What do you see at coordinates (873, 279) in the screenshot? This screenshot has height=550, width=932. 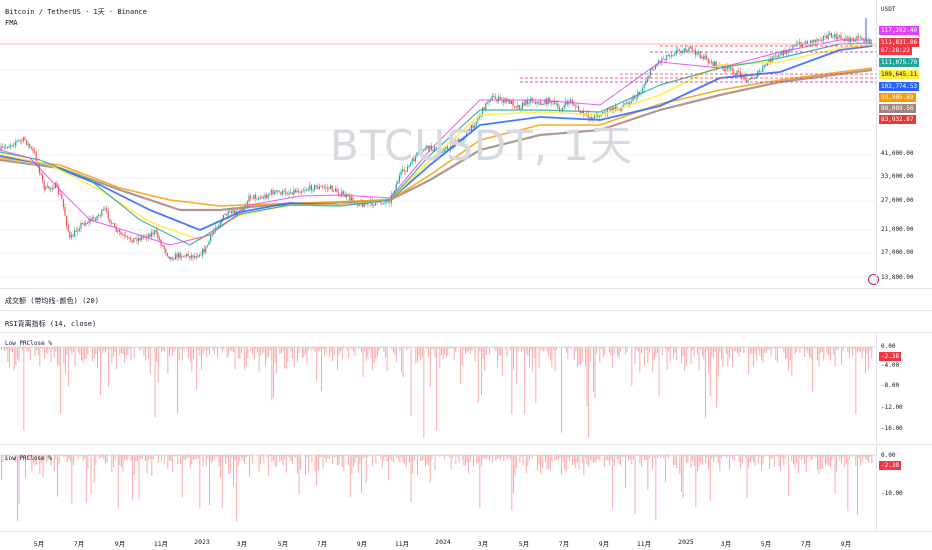 I see `event-flag-icon` at bounding box center [873, 279].